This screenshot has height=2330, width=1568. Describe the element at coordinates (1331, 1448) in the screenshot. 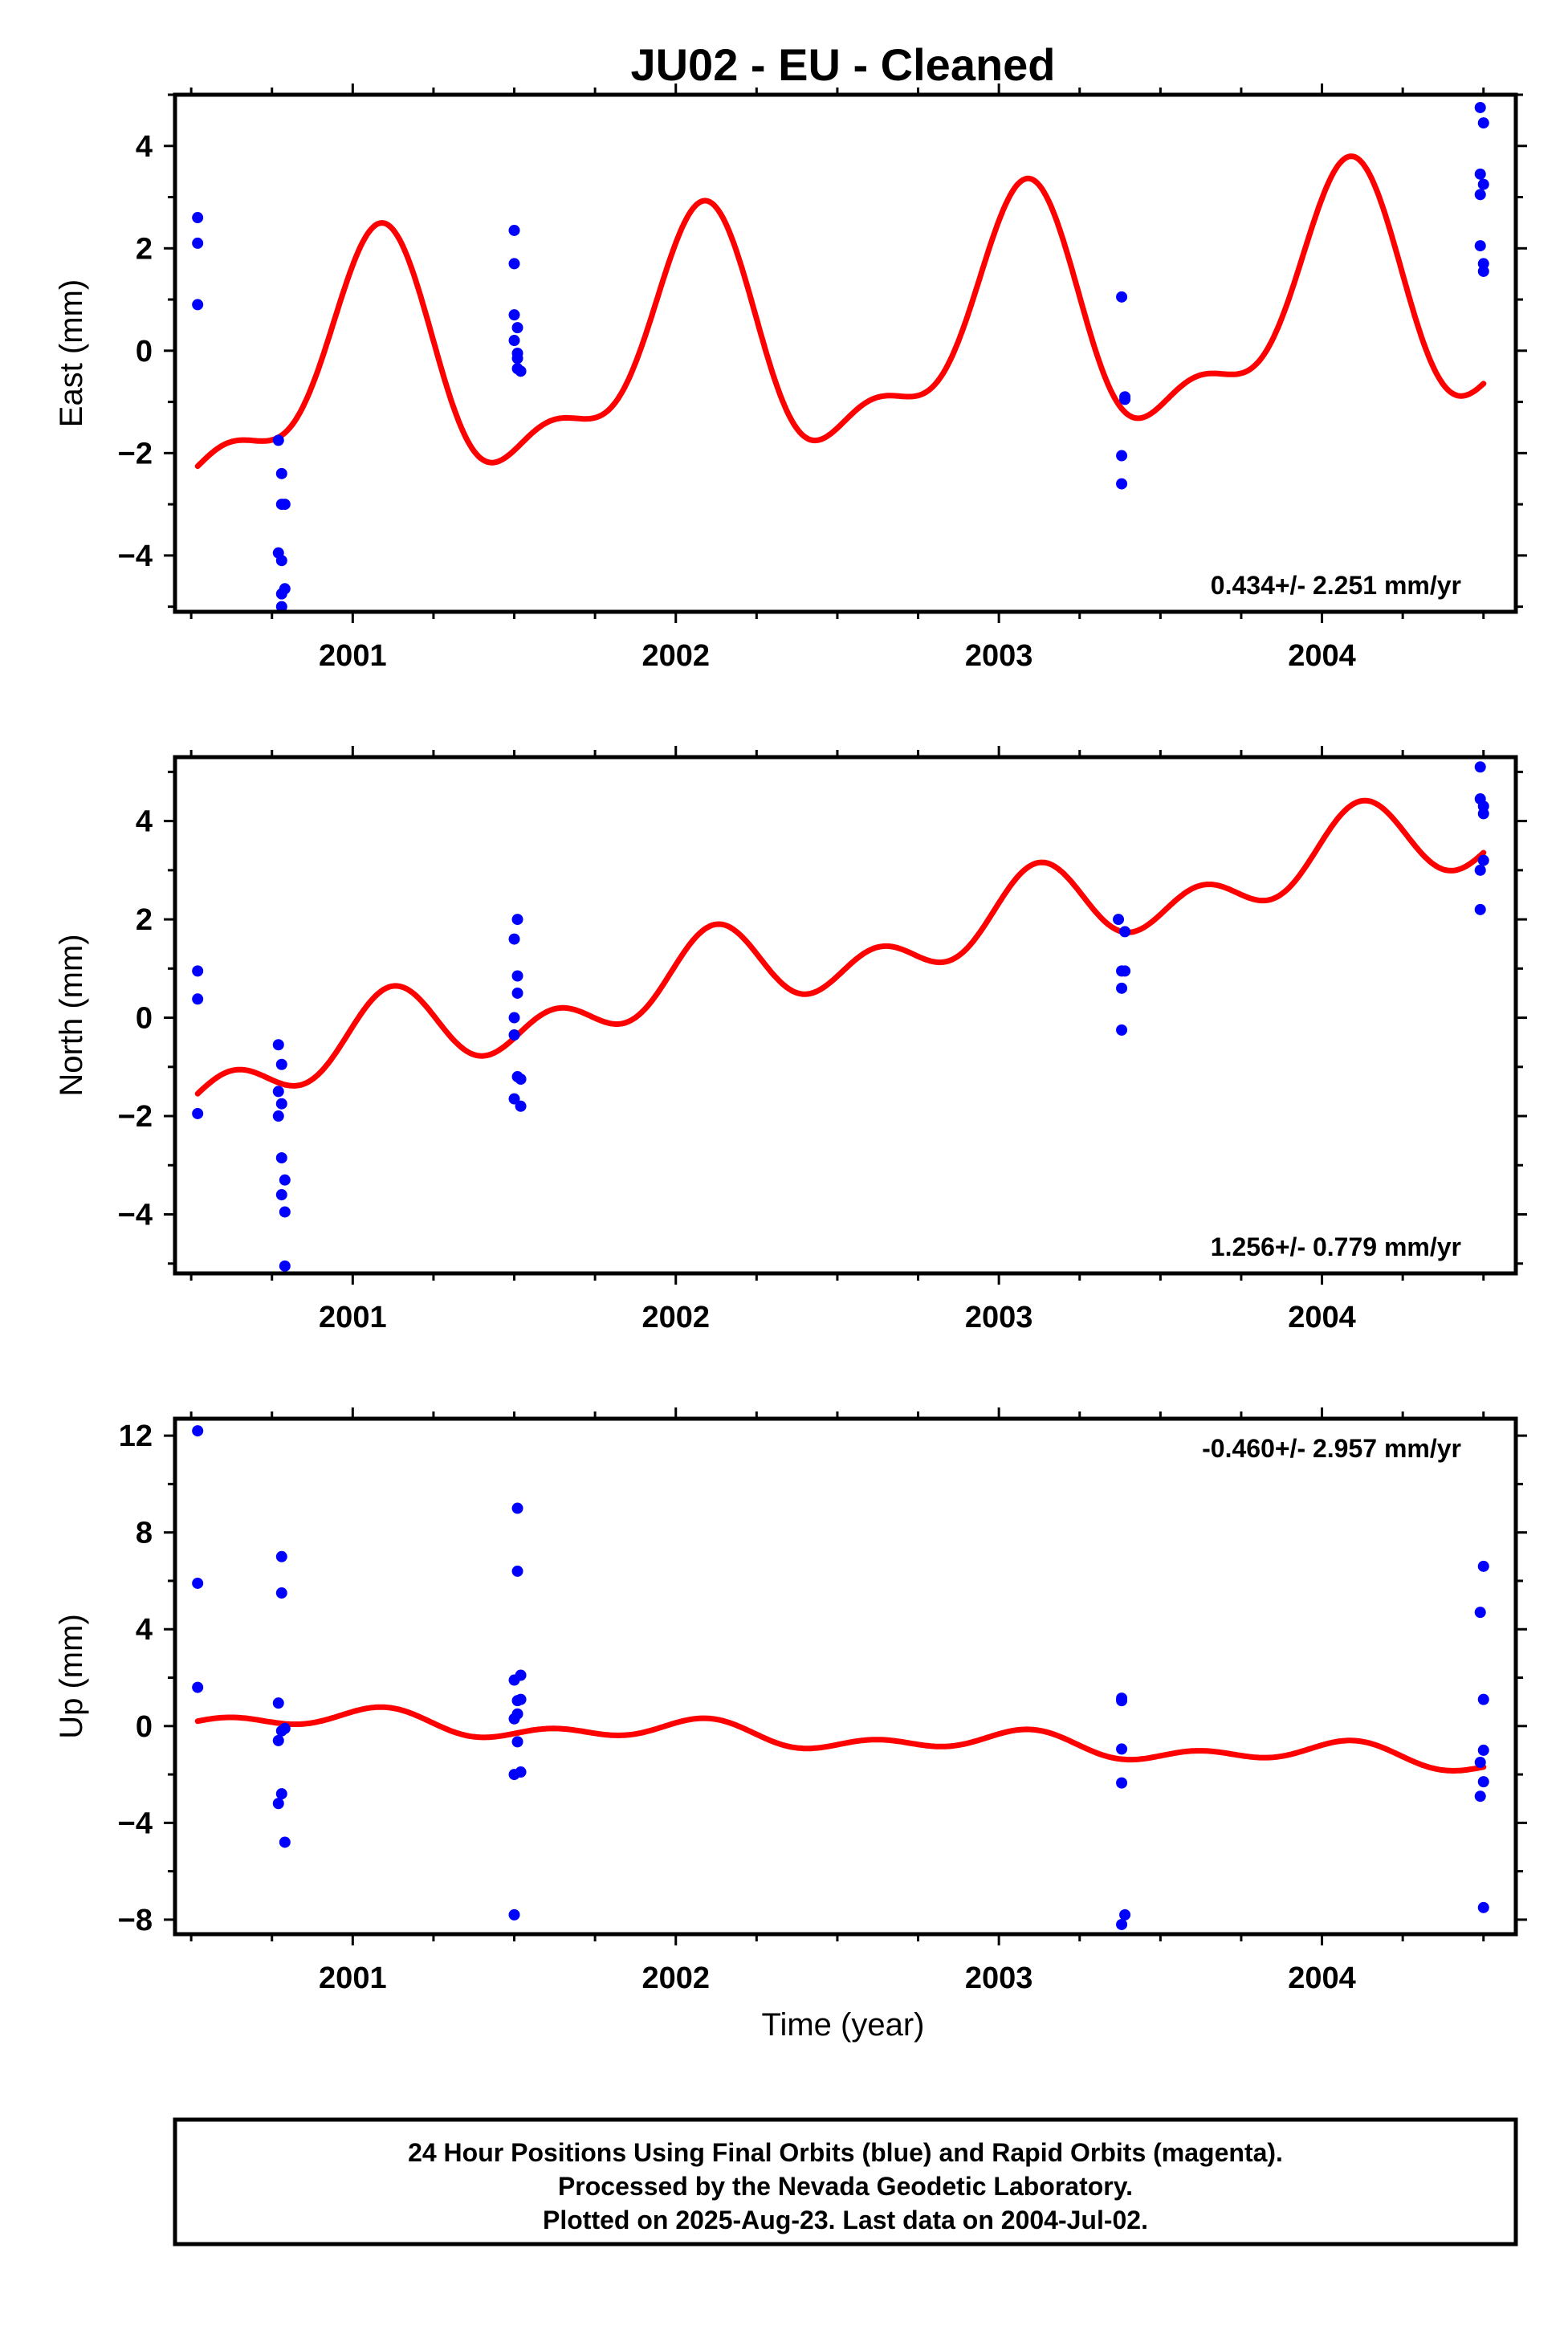

I see `up-rate-label: -0.460+/- 2.957 mm/yr` at that location.